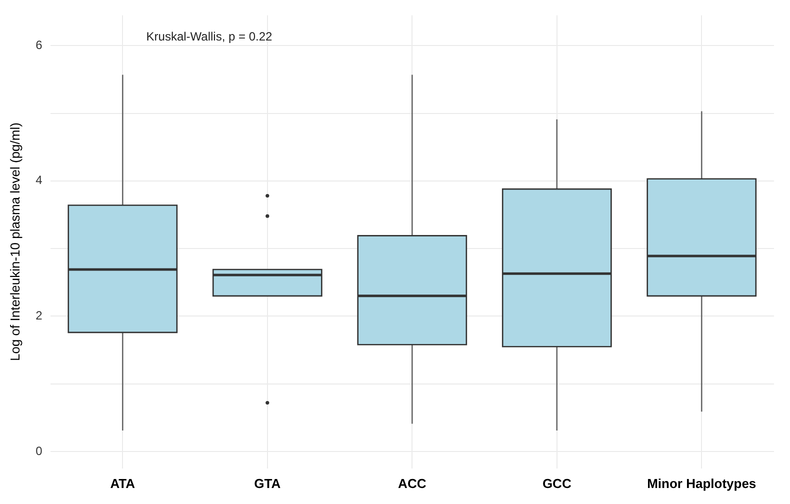  Describe the element at coordinates (701, 483) in the screenshot. I see `x-tick-label: Minor Haplotypes` at that location.